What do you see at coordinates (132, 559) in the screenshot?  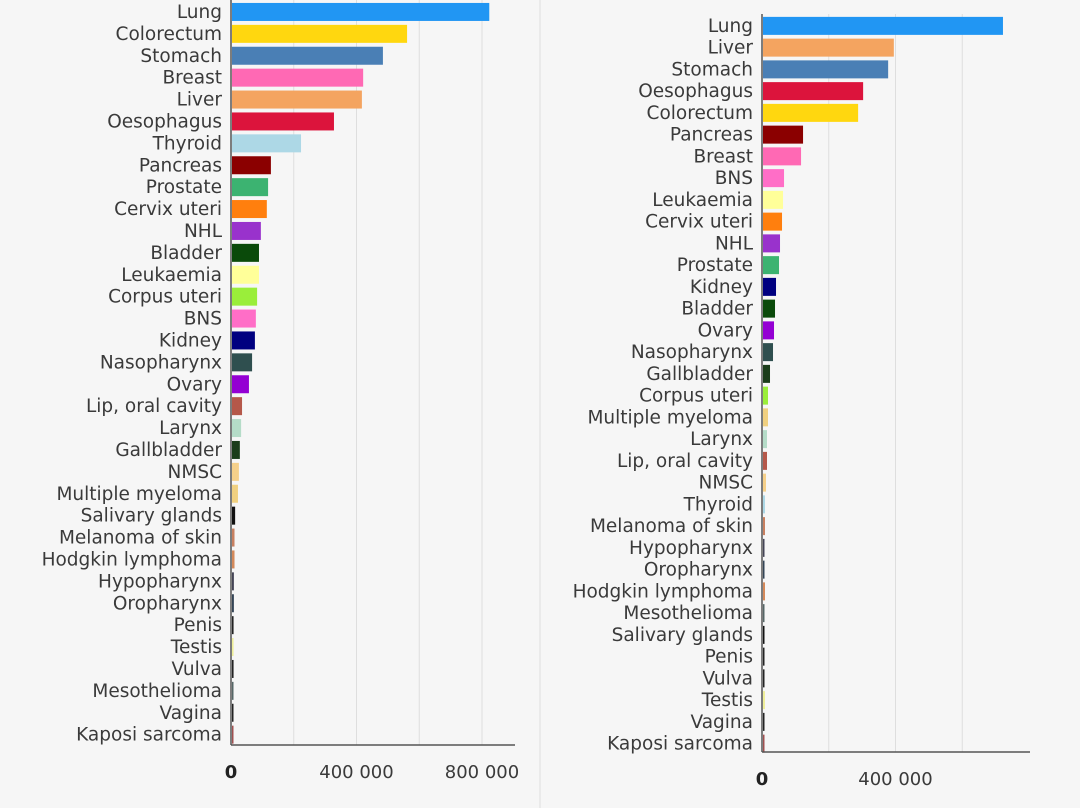 I see `category-label: Hodgkin lymphoma` at bounding box center [132, 559].